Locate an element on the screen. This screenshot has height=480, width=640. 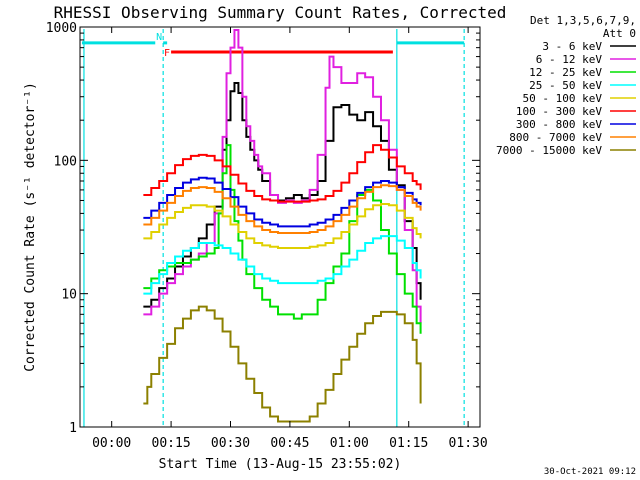
flag-label-F: F is located at coordinates (167, 53).